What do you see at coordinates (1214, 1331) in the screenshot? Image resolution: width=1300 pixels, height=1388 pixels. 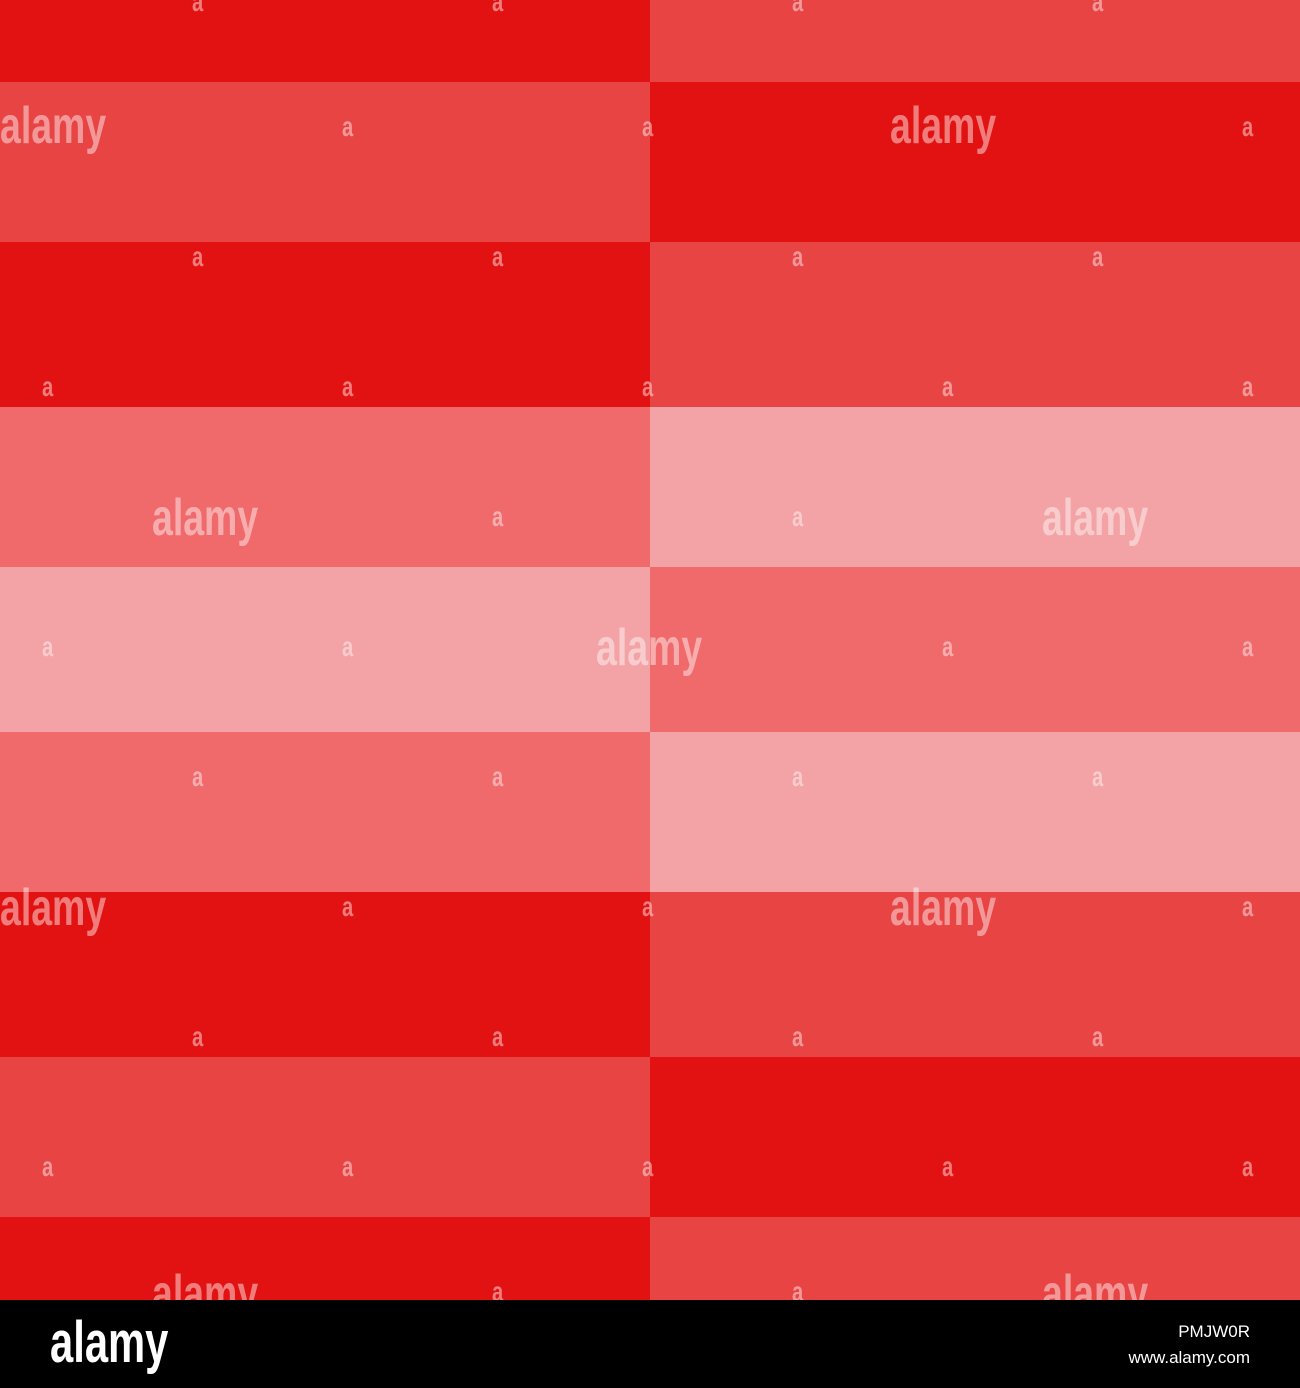 I see `image-id: PMJW0R` at bounding box center [1214, 1331].